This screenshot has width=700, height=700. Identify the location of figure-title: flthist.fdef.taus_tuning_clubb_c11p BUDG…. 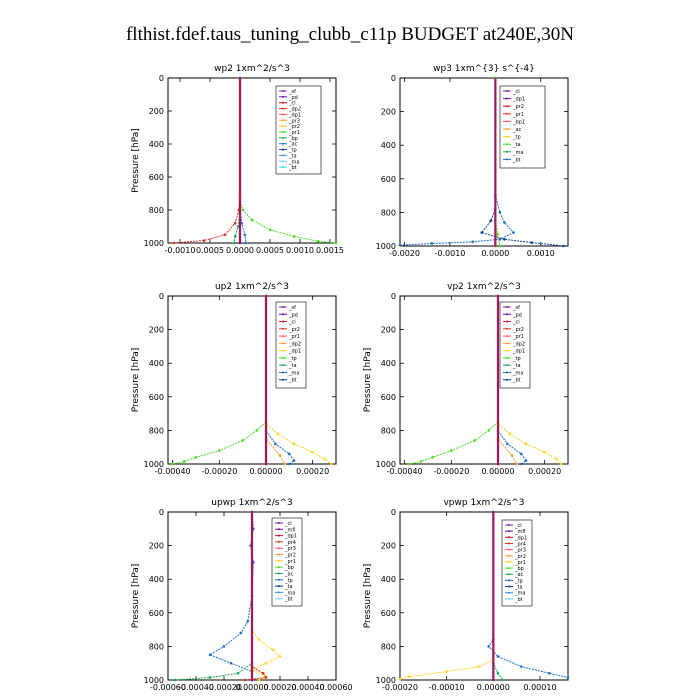
(350, 34).